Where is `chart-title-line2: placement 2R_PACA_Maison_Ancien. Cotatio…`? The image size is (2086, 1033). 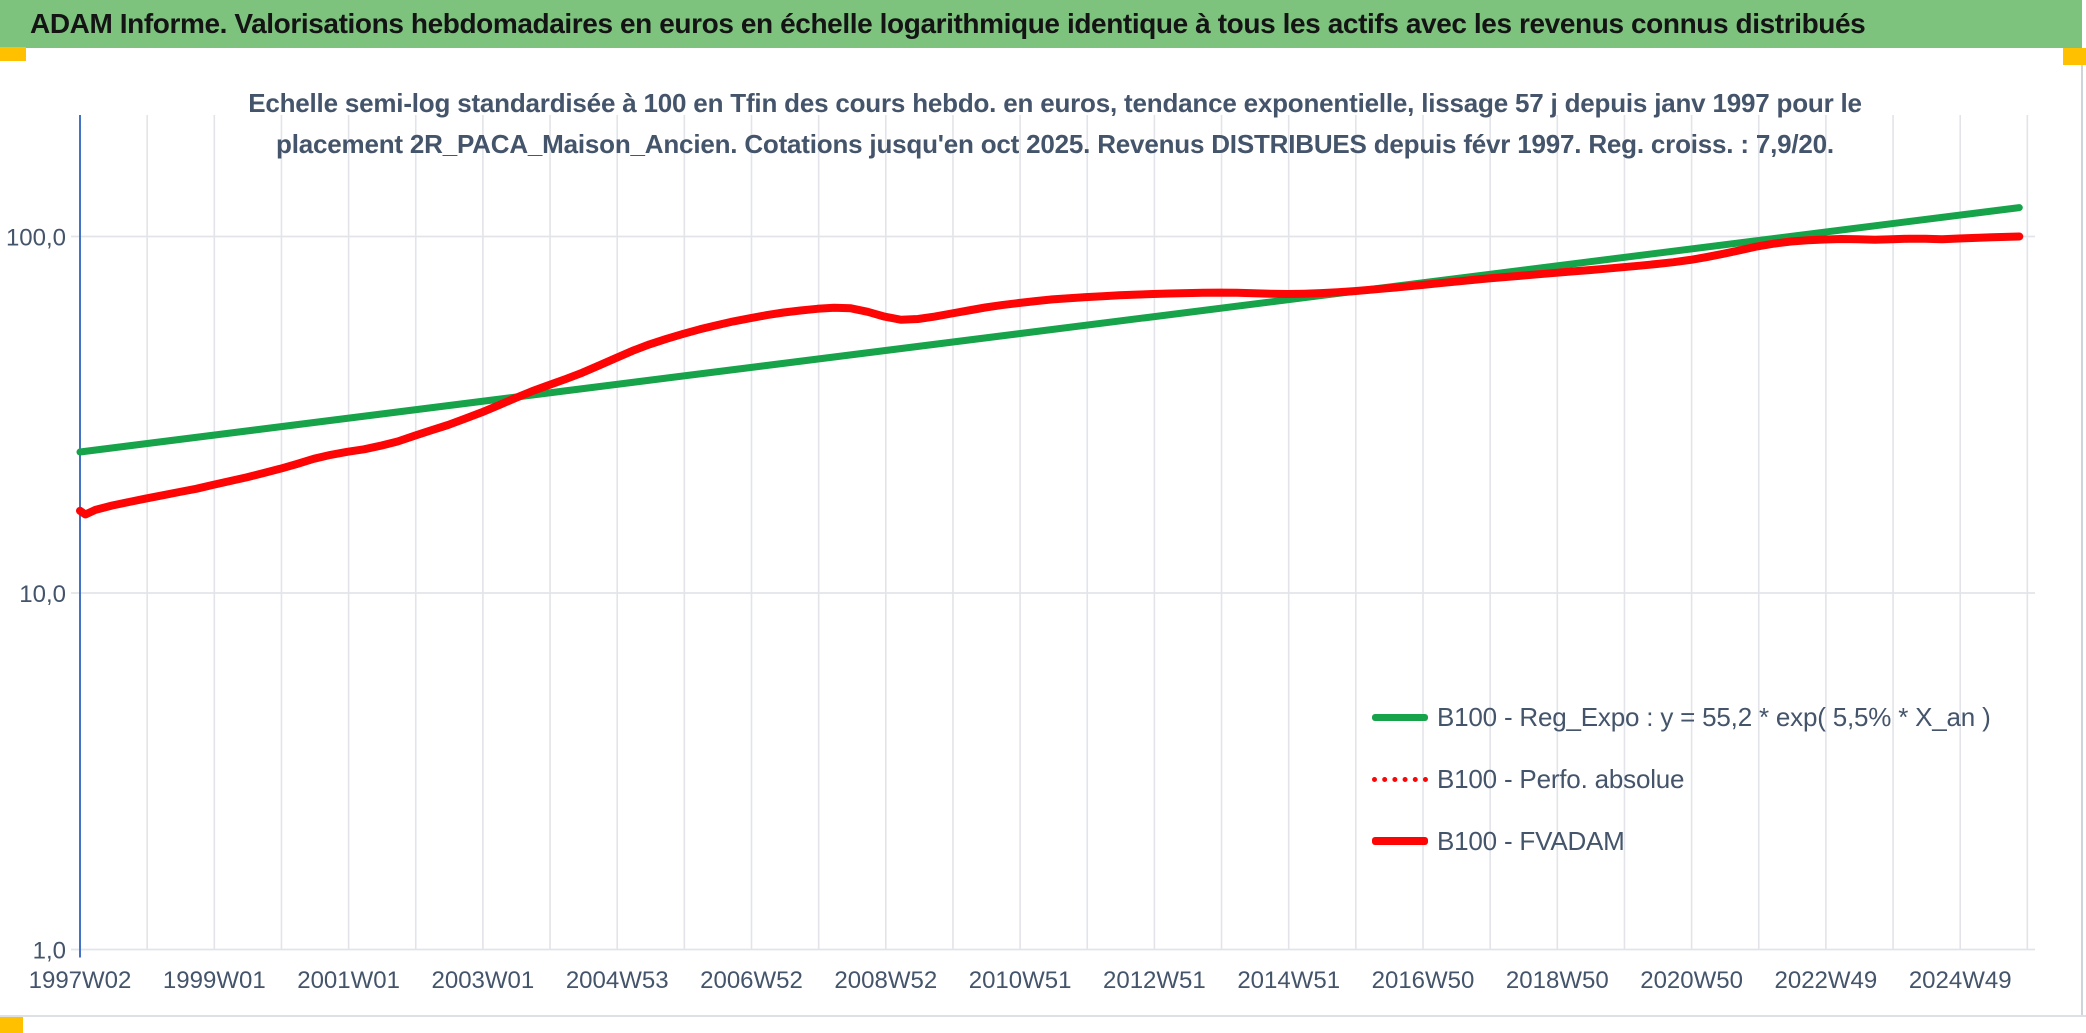
chart-title-line2: placement 2R_PACA_Maison_Ancien. Cotatio… is located at coordinates (1055, 144).